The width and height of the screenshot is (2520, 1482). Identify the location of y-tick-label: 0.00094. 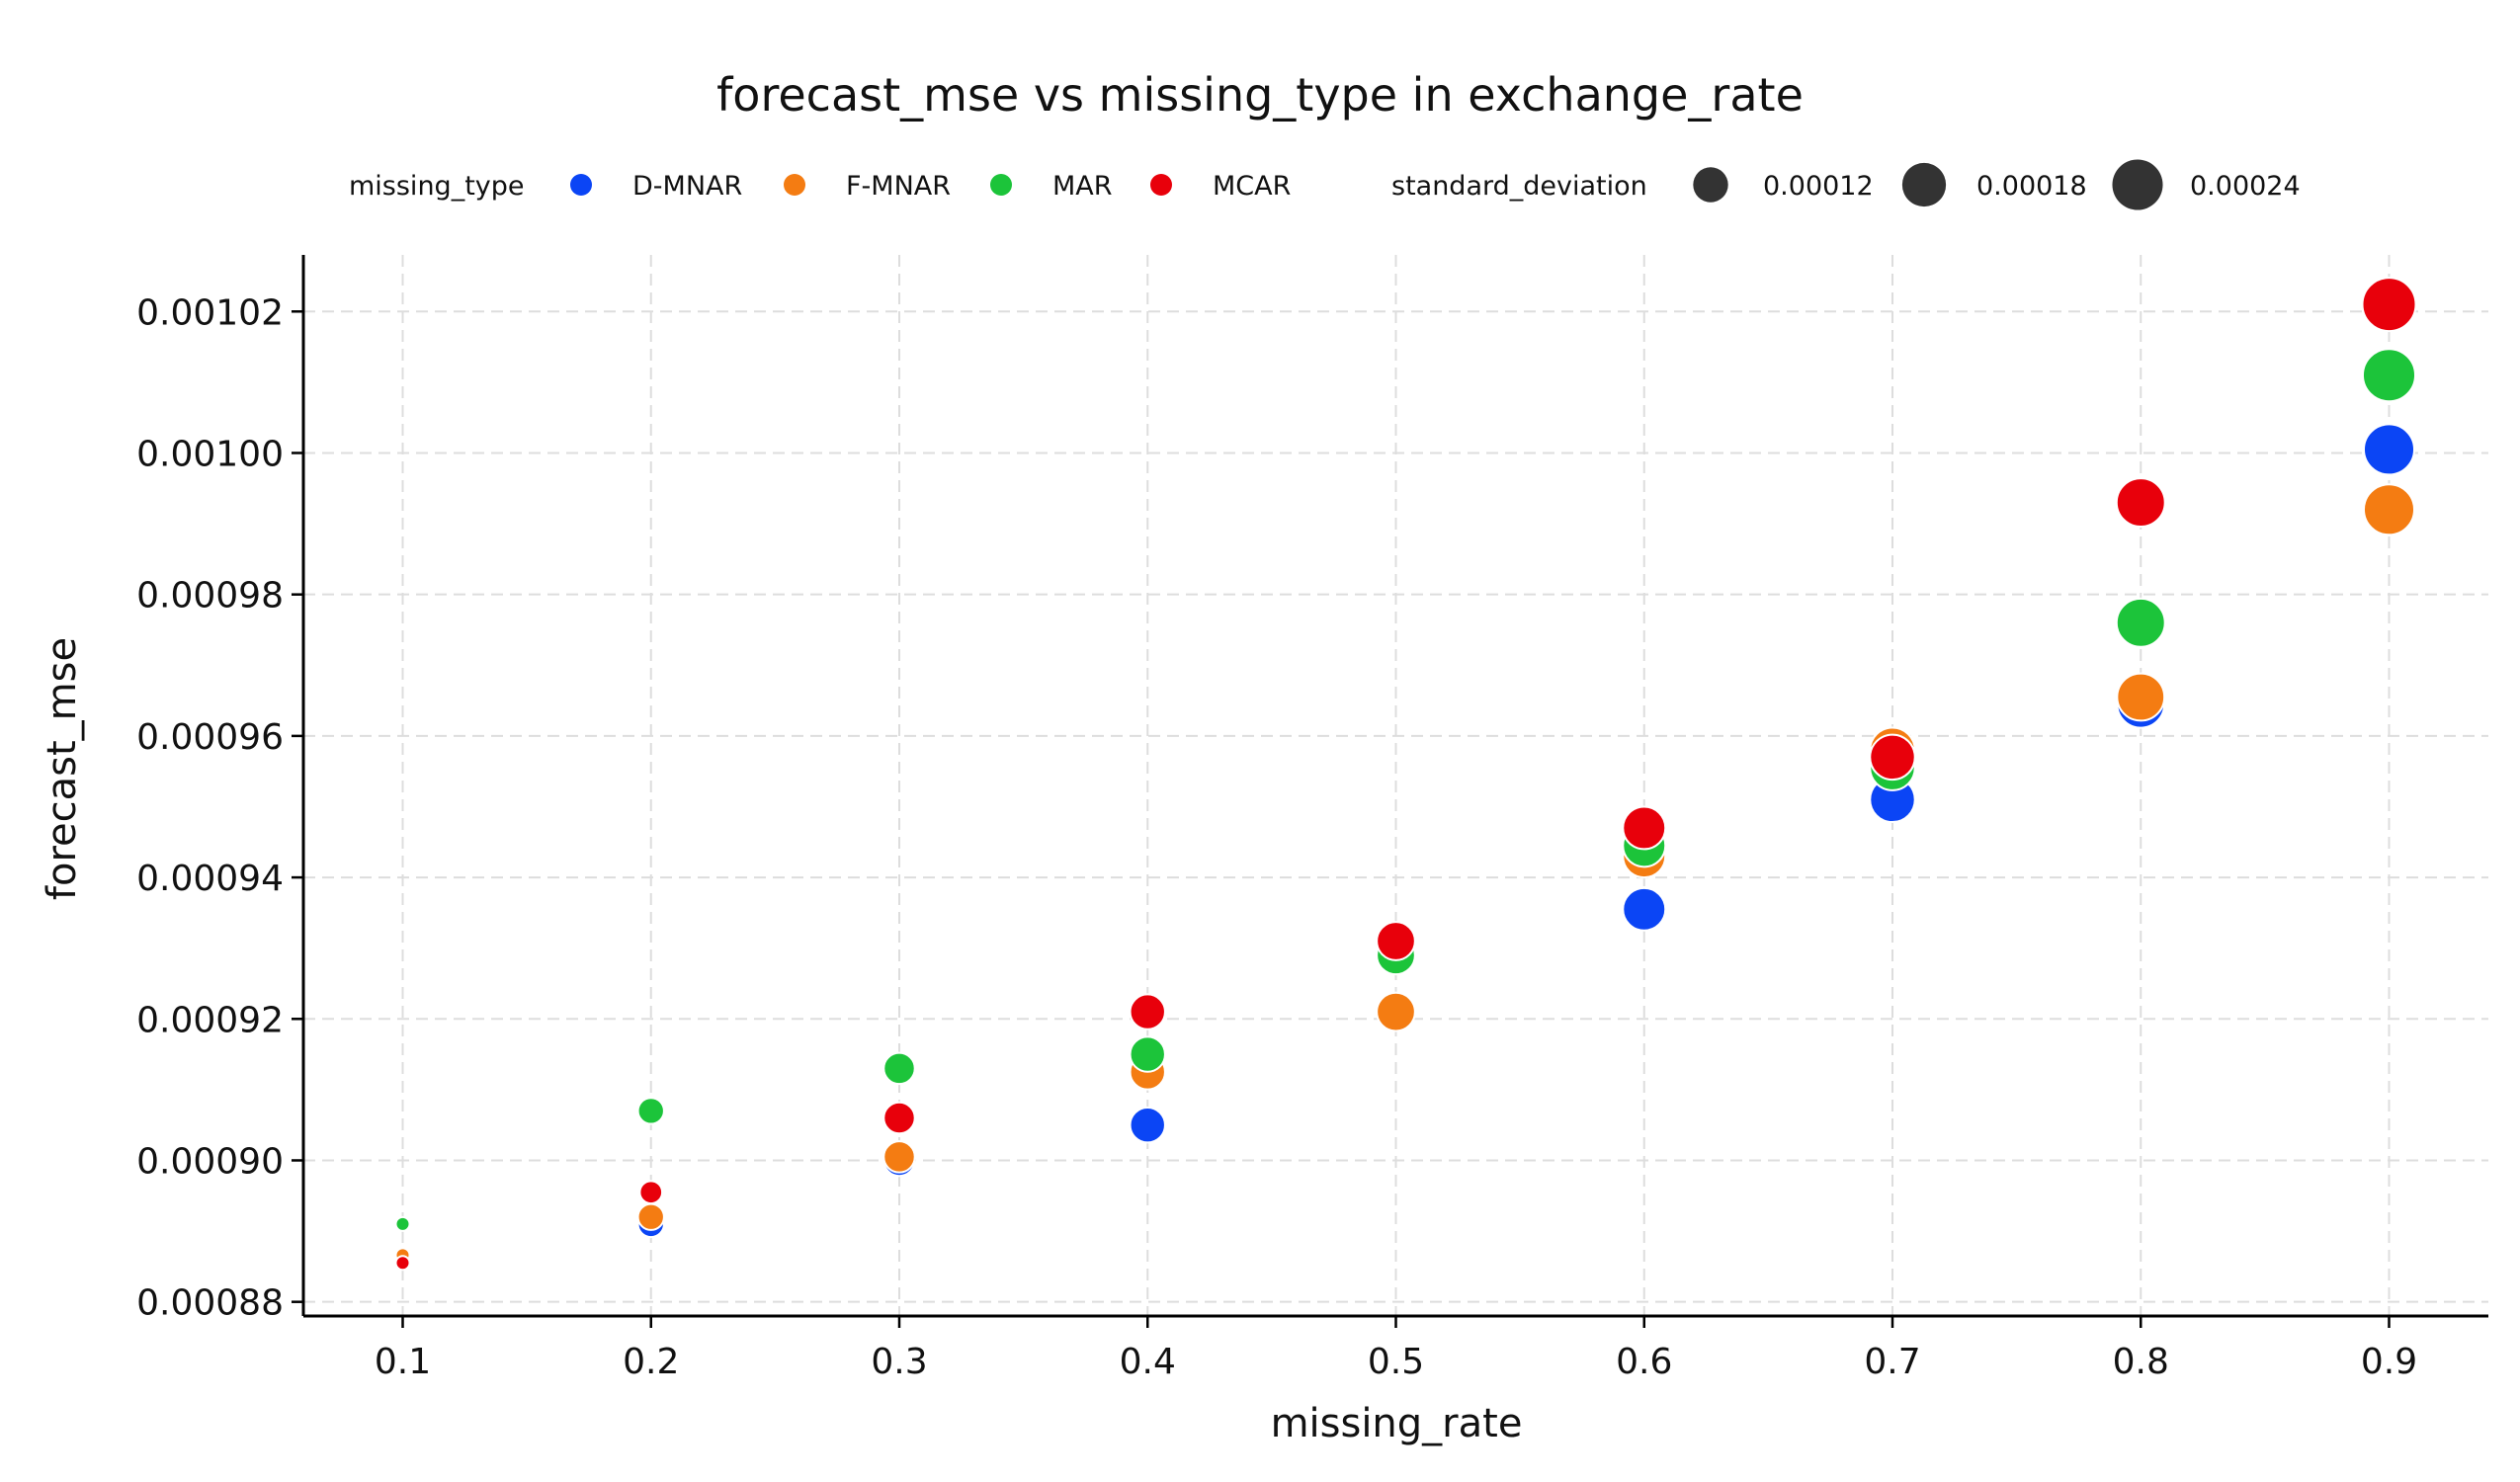
(210, 879).